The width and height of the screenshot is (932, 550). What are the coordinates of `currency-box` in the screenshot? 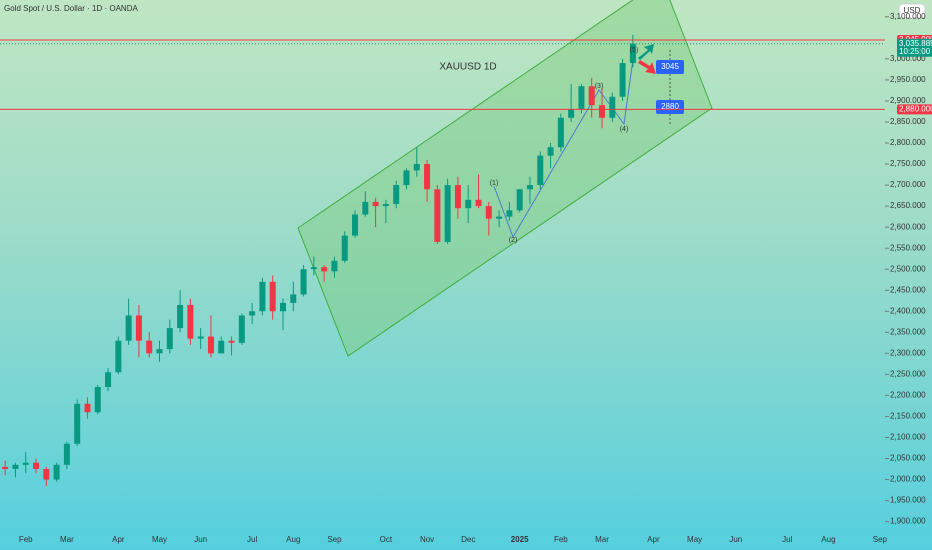 It's located at (912, 11).